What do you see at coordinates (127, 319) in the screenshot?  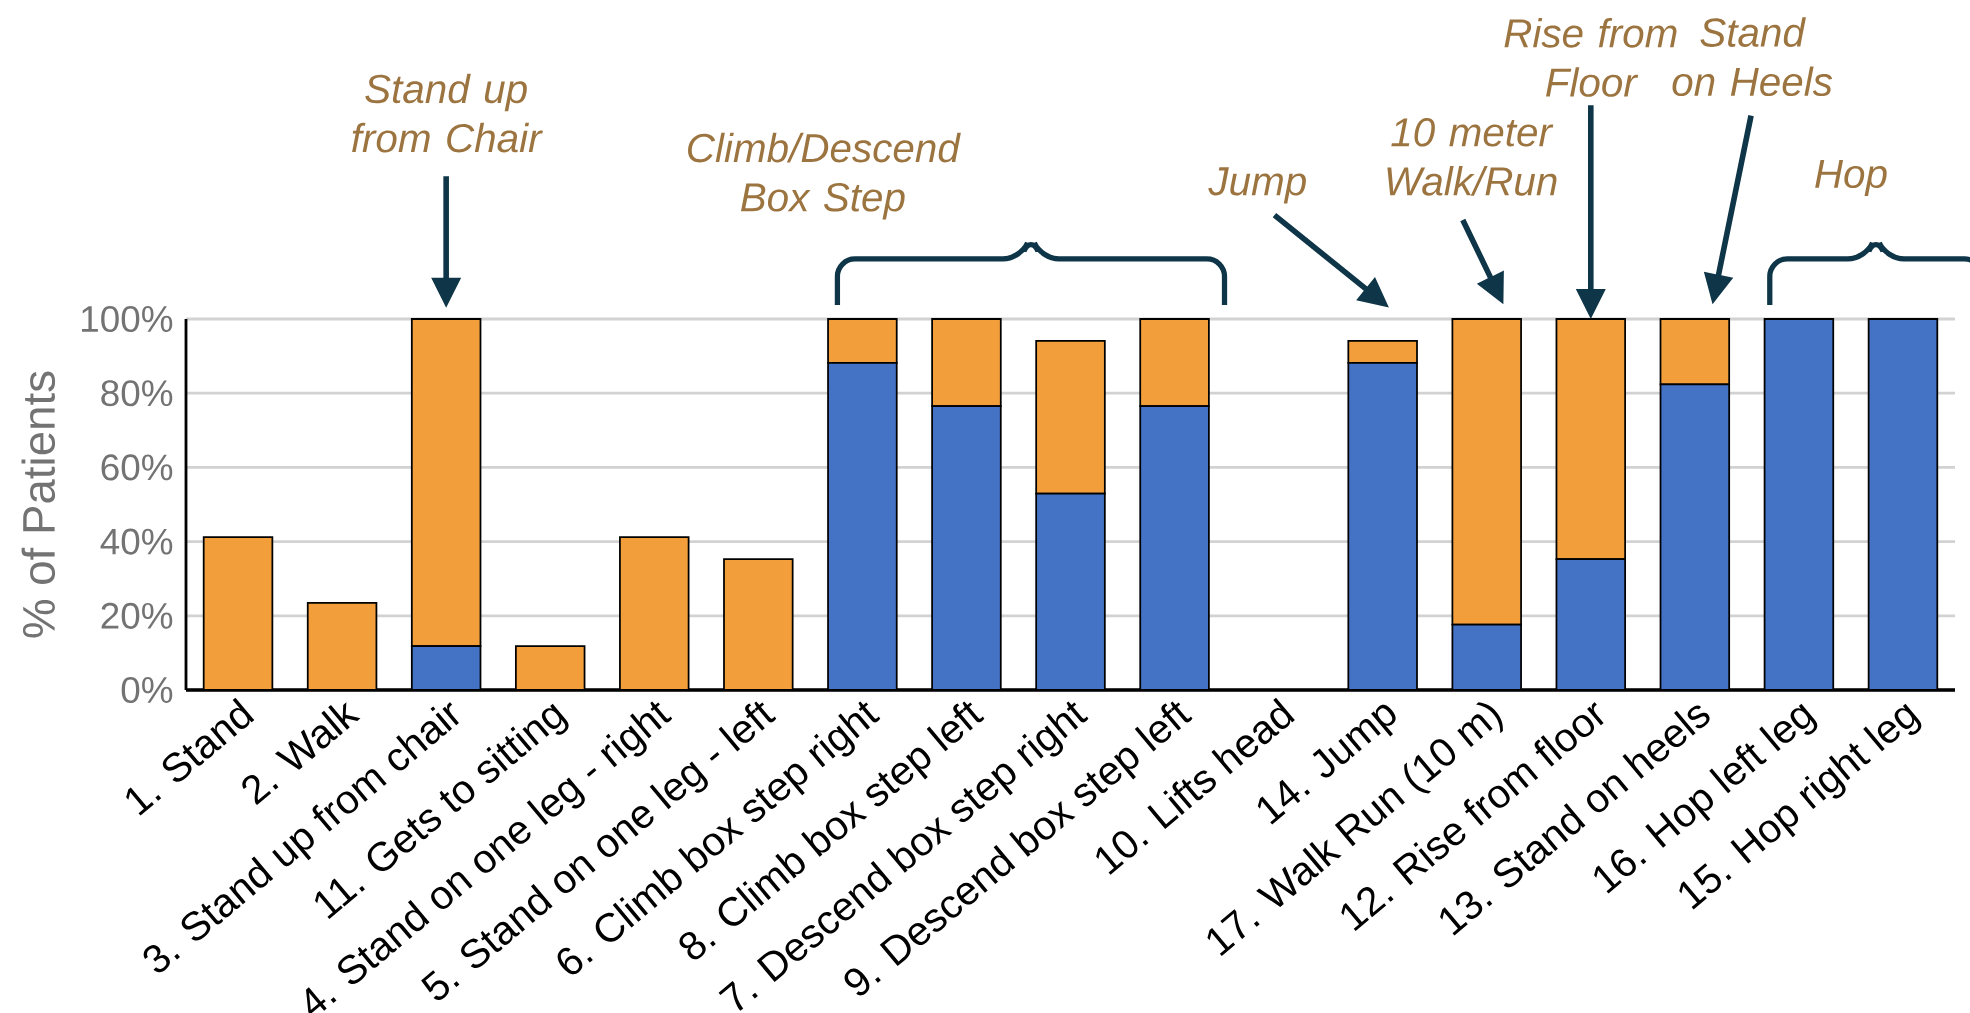 I see `y-tick-label: 100%` at bounding box center [127, 319].